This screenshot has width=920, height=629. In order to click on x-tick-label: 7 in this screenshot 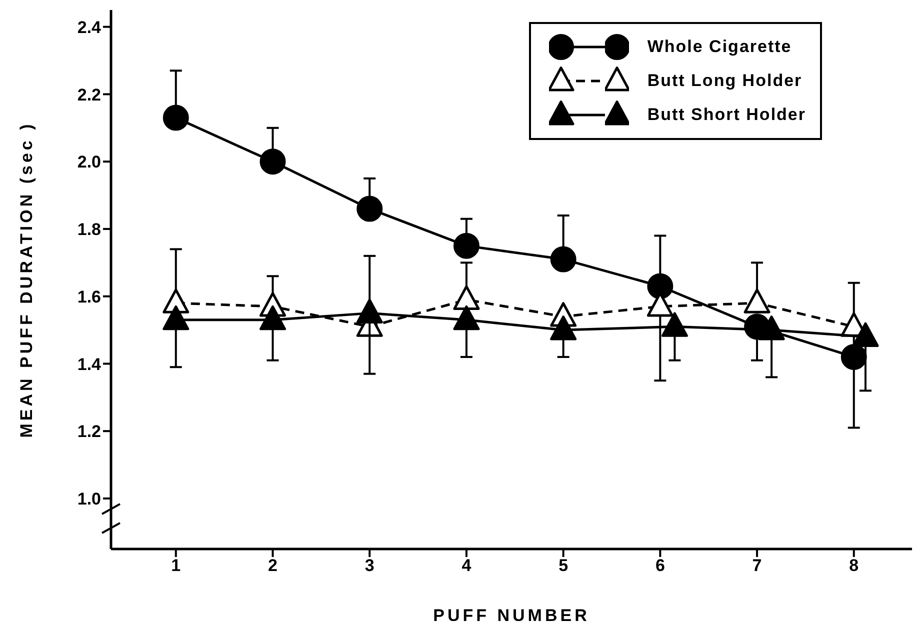, I will do `click(757, 566)`.